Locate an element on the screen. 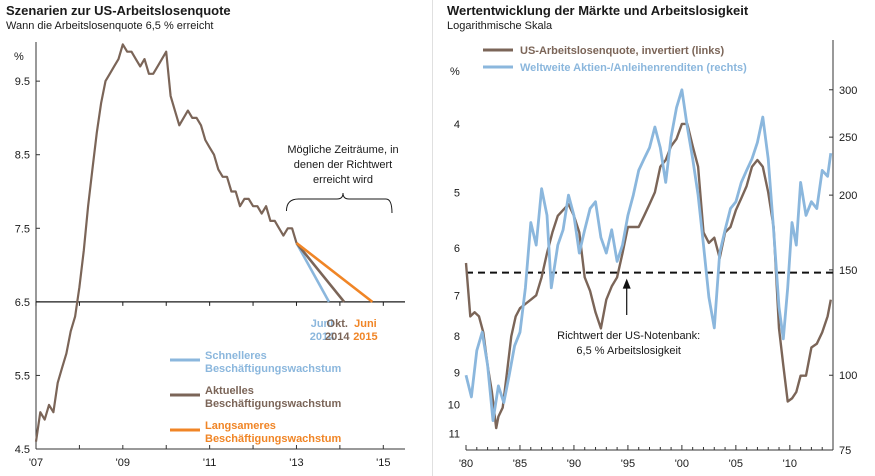 Image resolution: width=875 pixels, height=476 pixels. right-left-tick-label: 4 is located at coordinates (457, 125).